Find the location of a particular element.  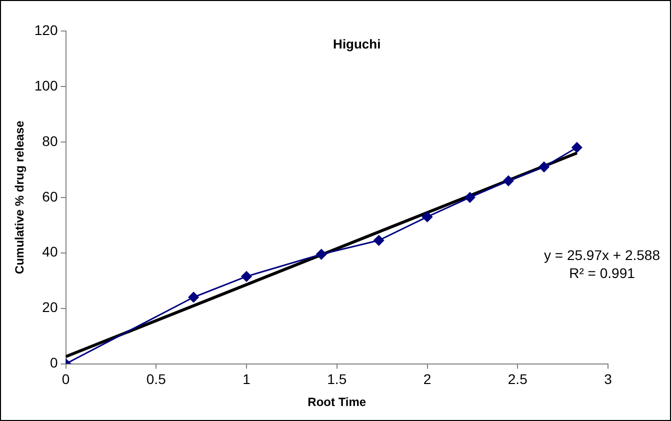

x-tick-label: 2.5 is located at coordinates (518, 379).